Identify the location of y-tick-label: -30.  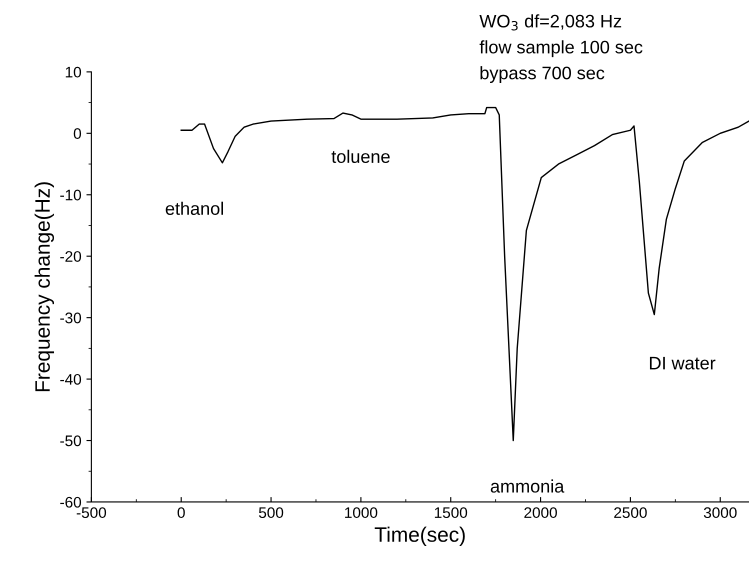
(71, 318).